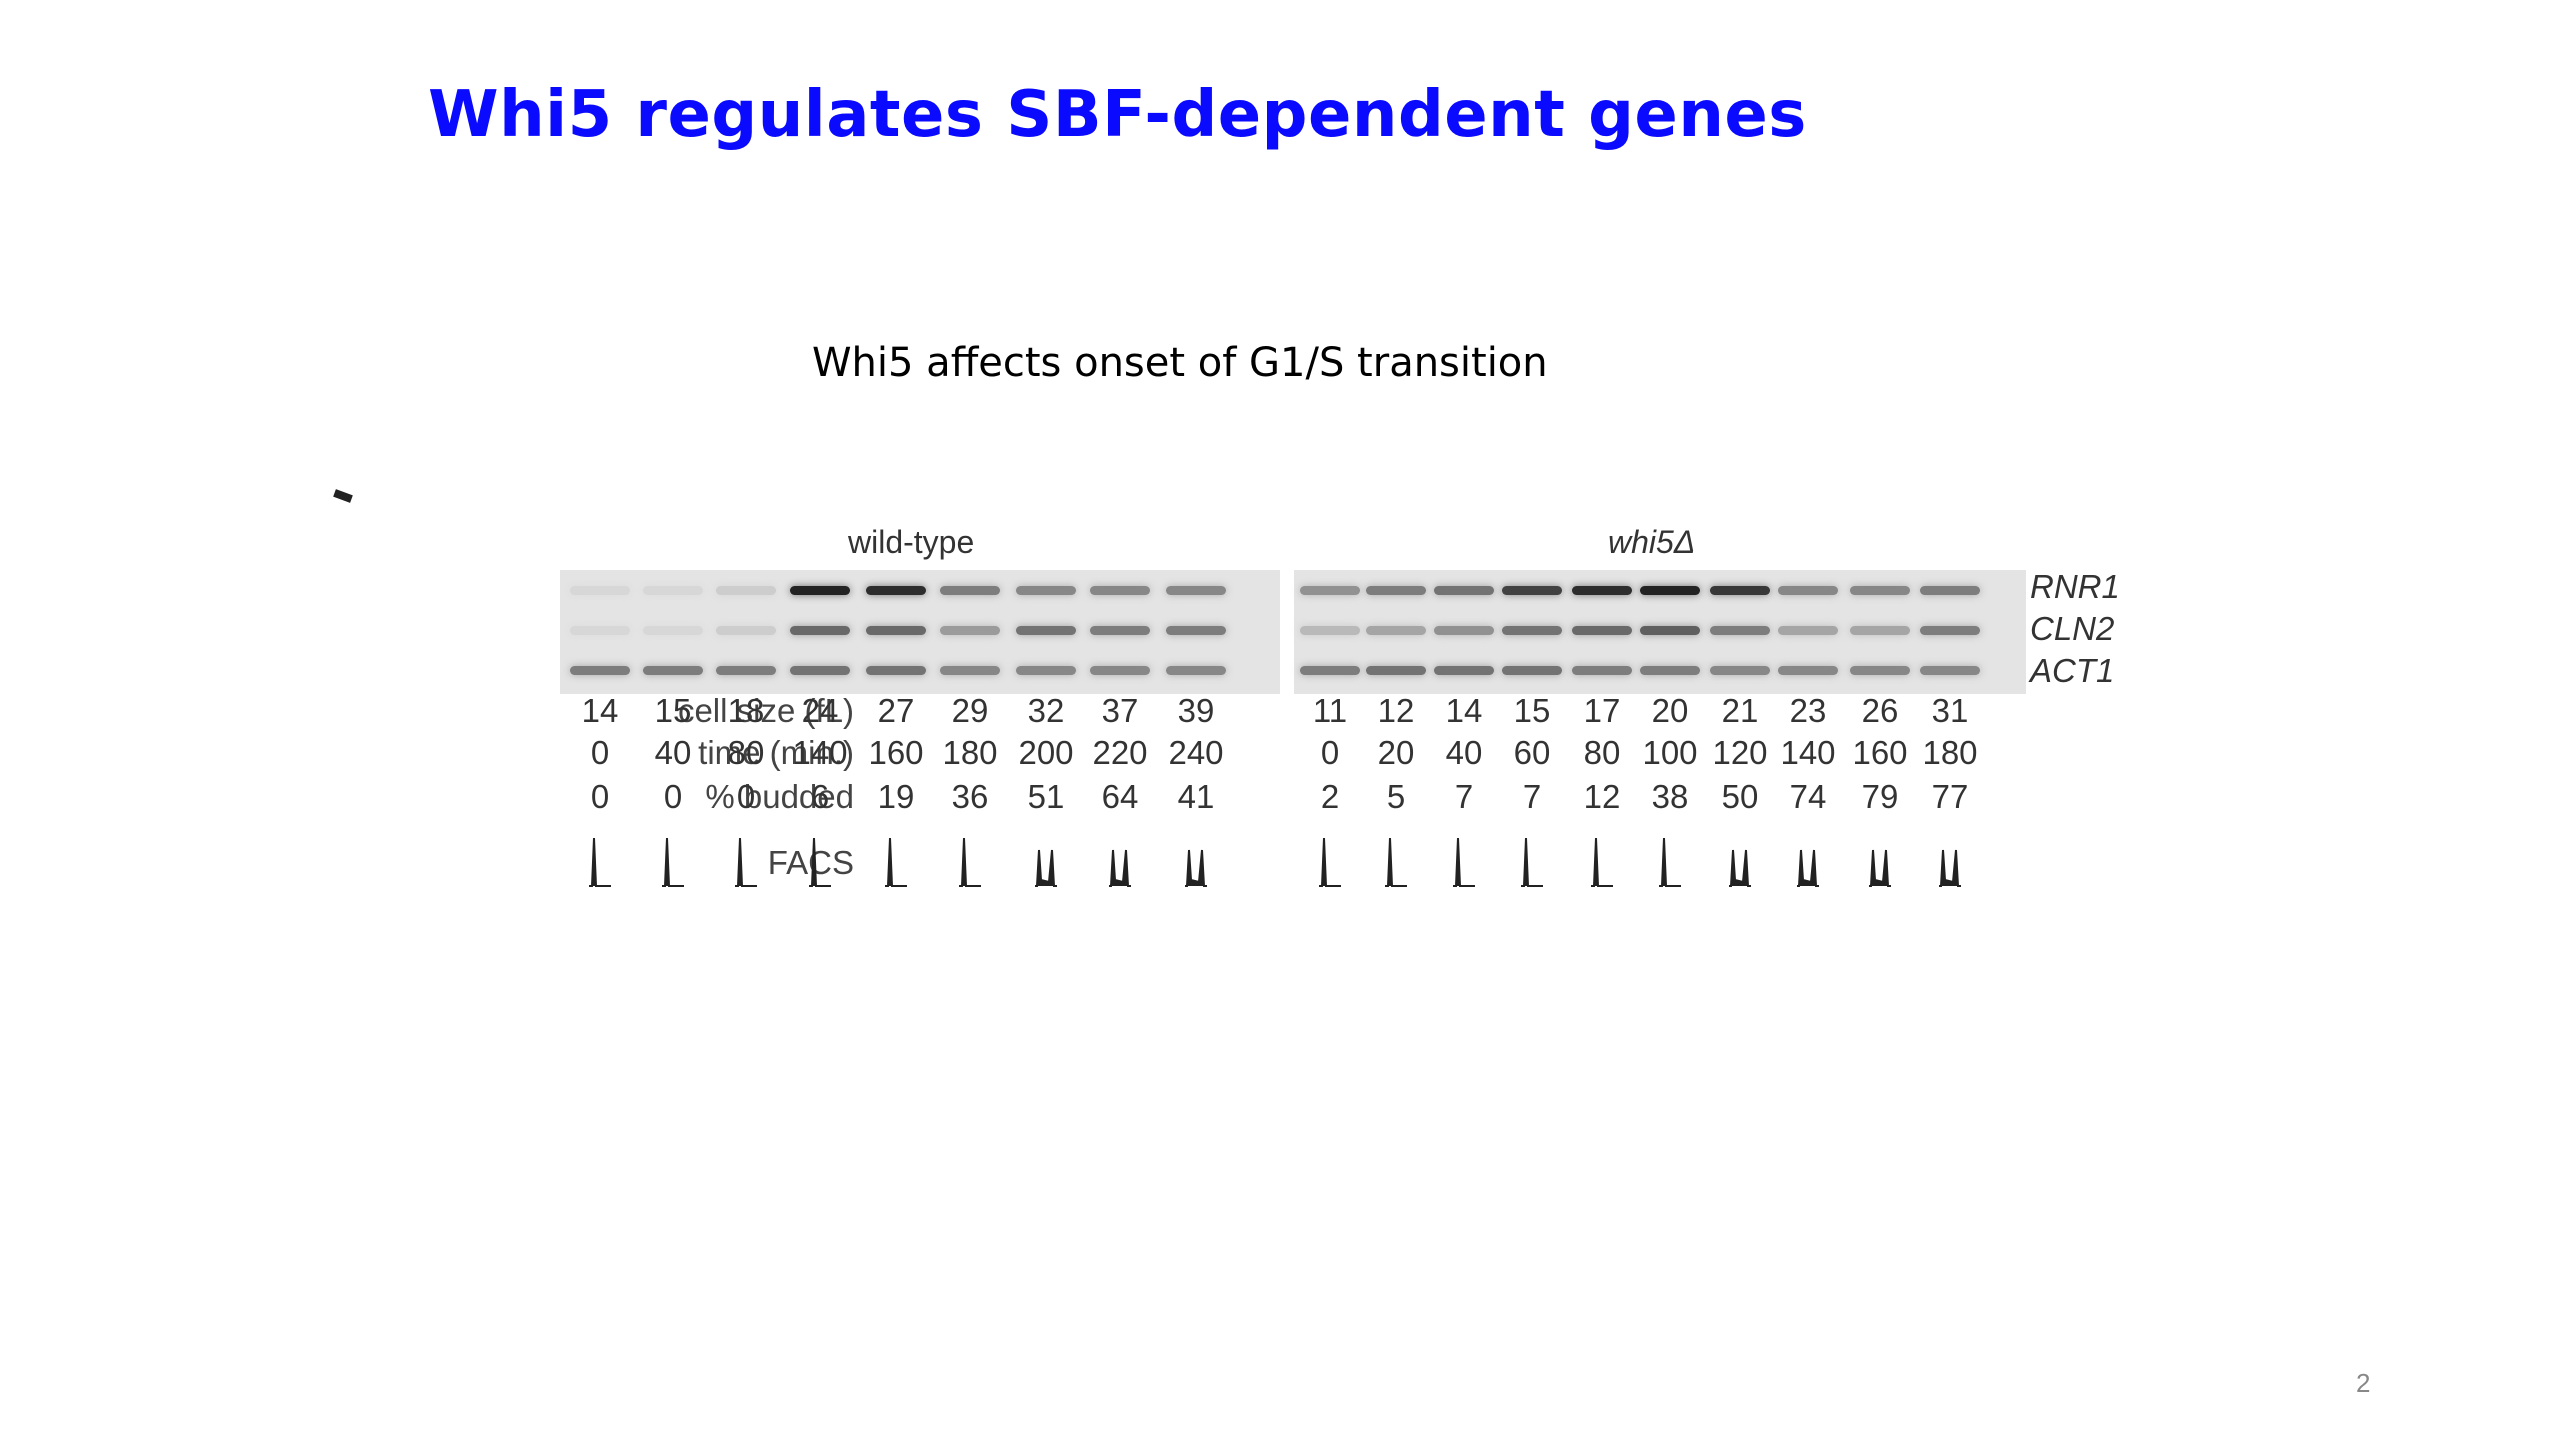  I want to click on cell-cell-size: 18, so click(746, 710).